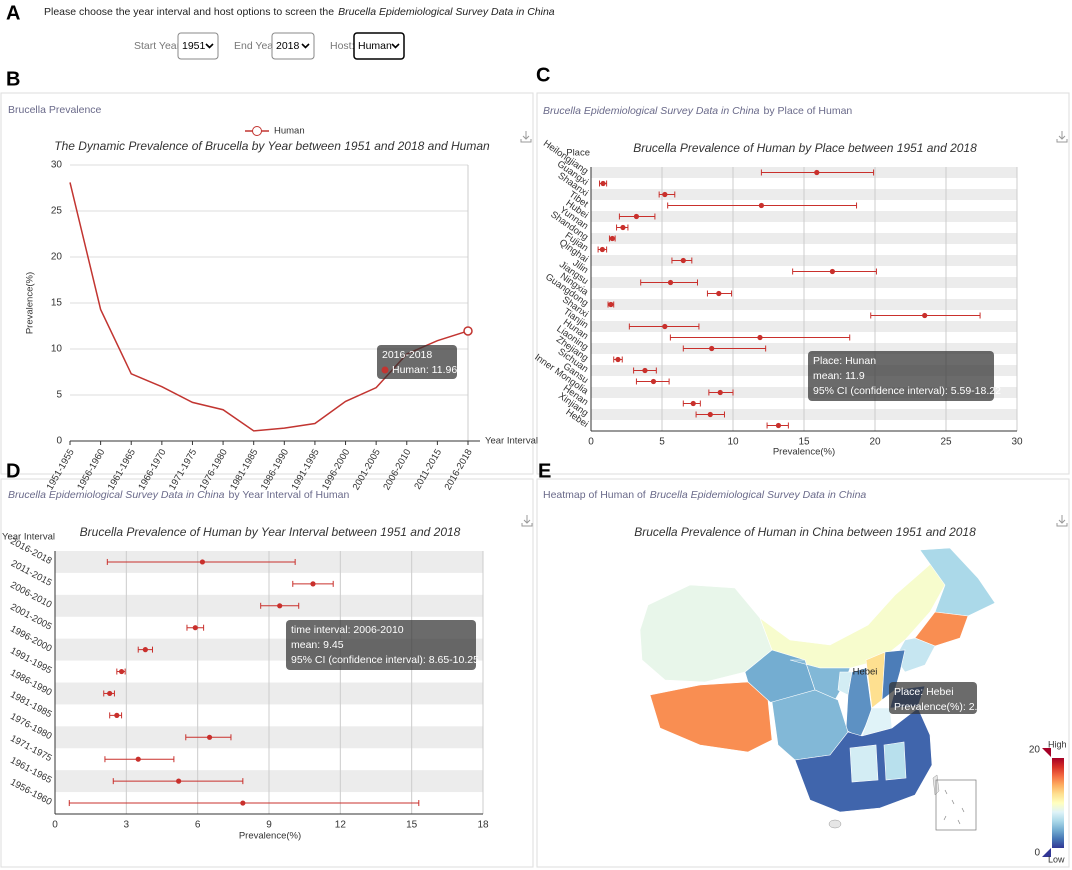 The image size is (1072, 870). I want to click on y-tick-label: 0, so click(59, 441).